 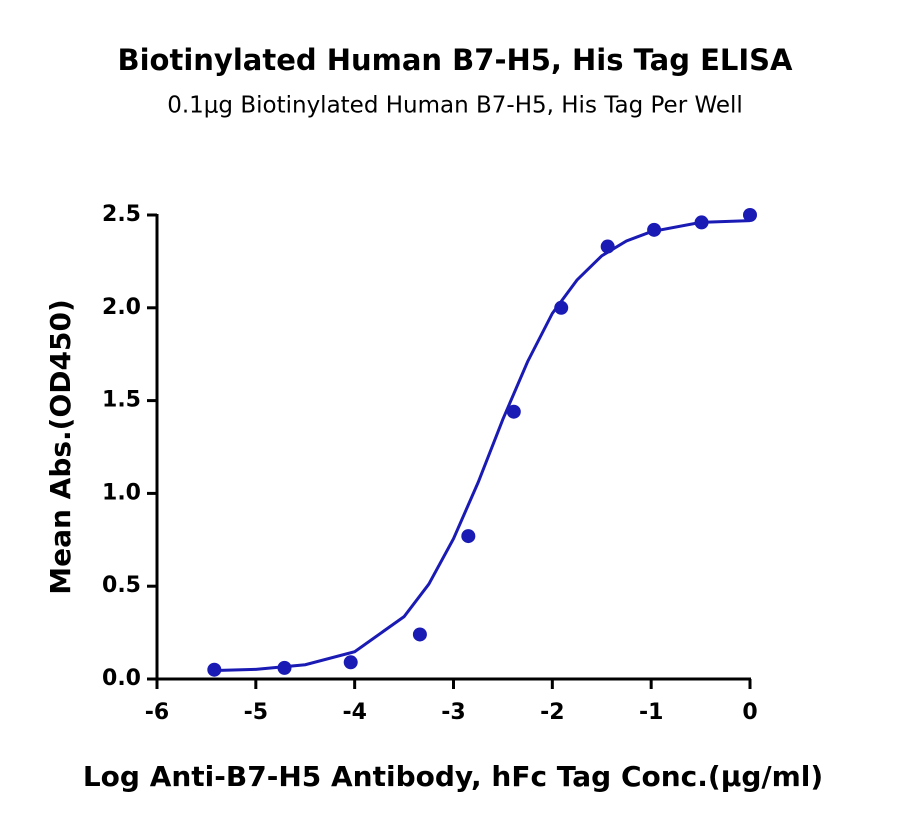 I want to click on chart-title: Biotinylated Human B7-H5, His Tag ELISA, so click(x=456, y=60).